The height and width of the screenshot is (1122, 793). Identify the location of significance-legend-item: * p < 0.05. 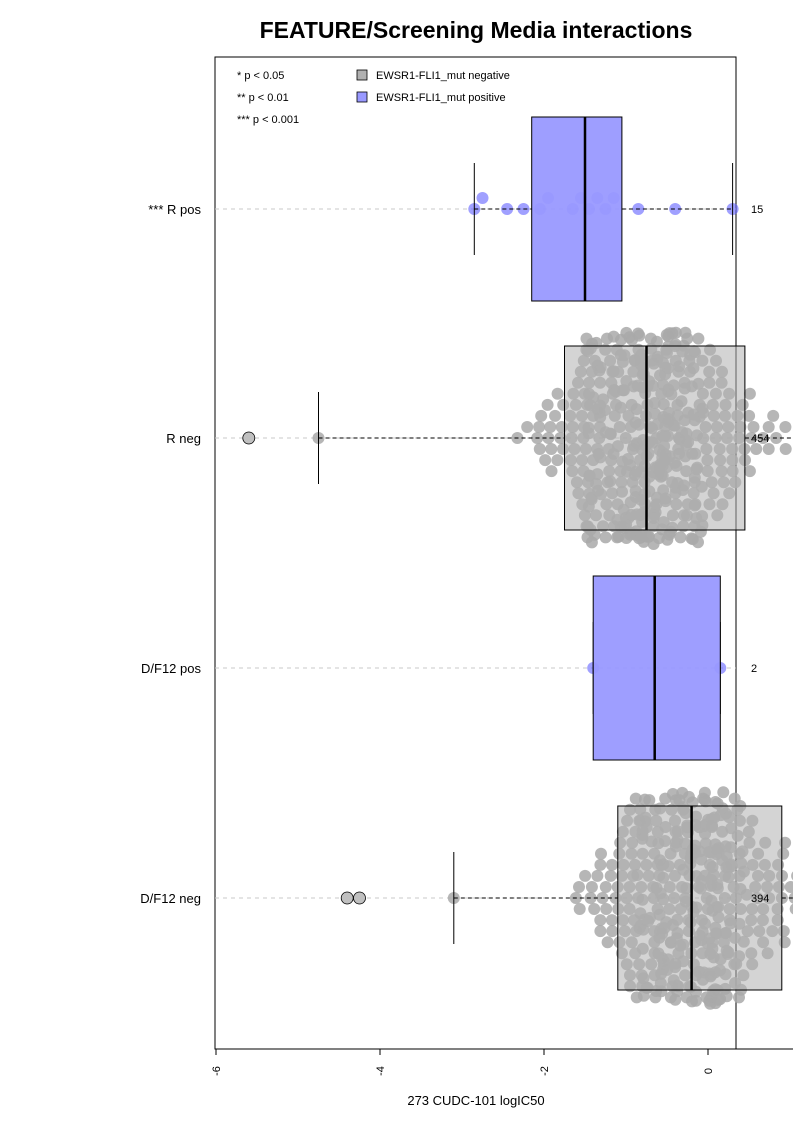
(260, 76).